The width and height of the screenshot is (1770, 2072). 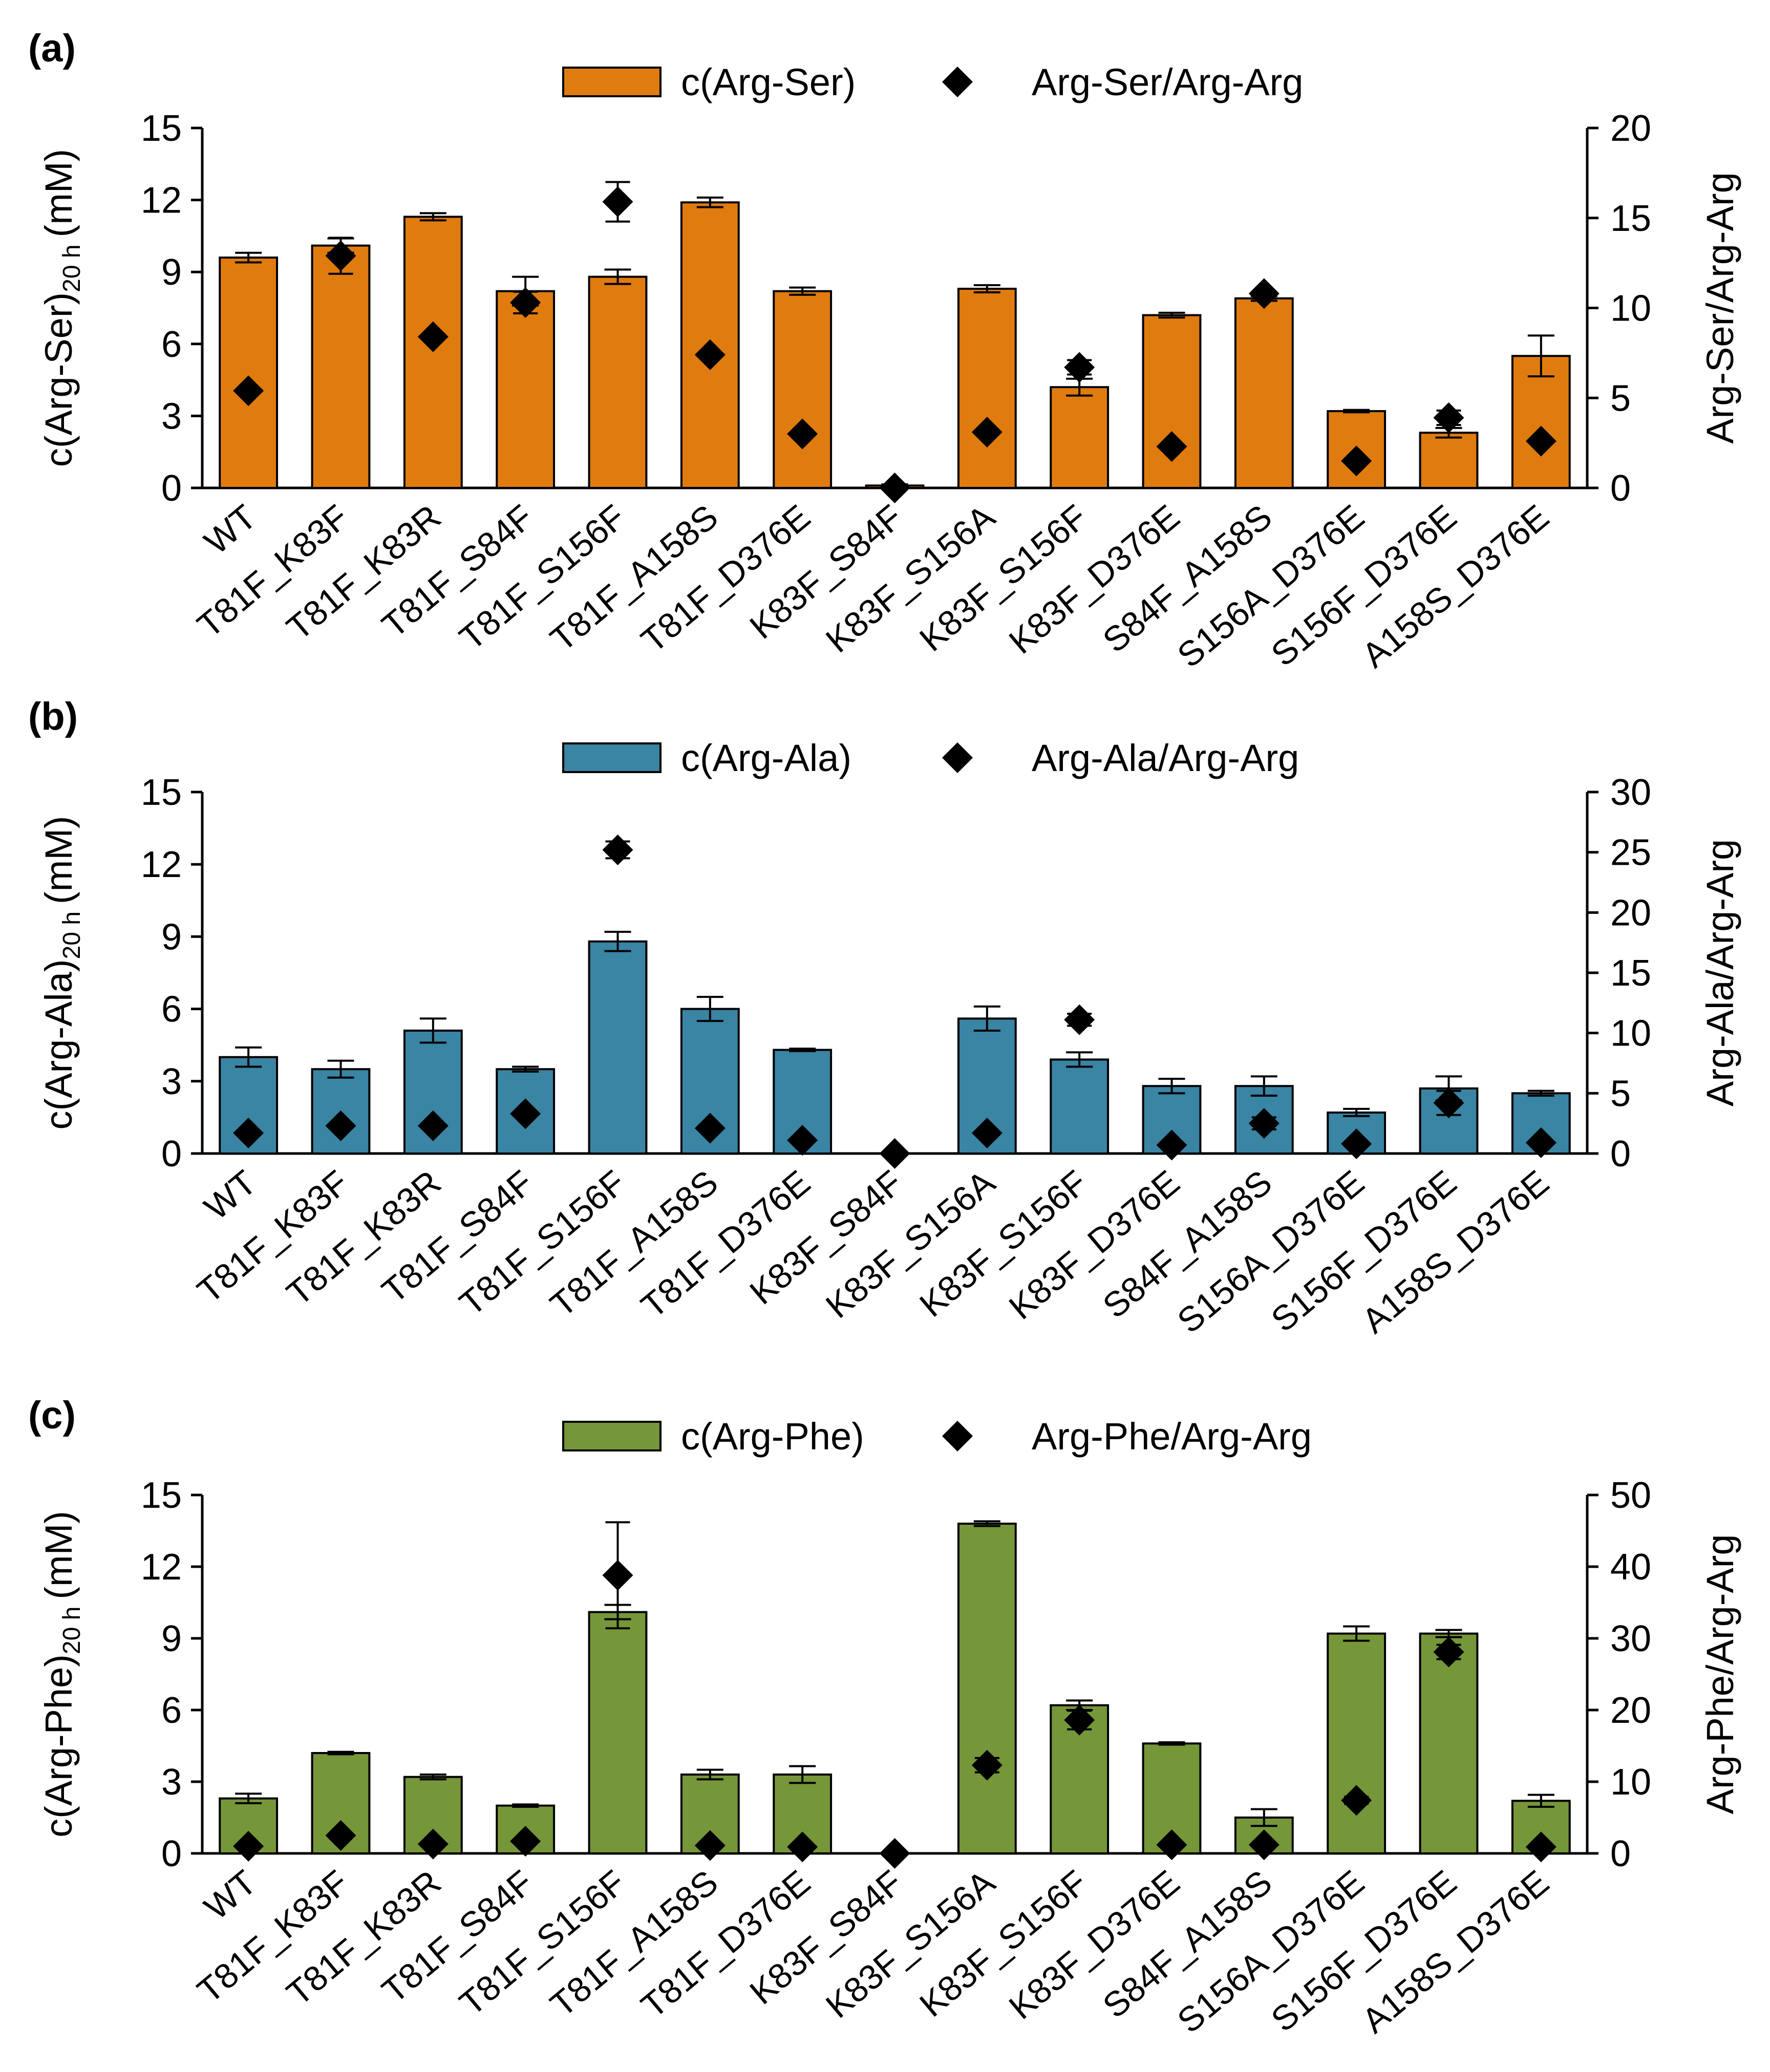 What do you see at coordinates (1168, 82) in the screenshot?
I see `legend-label-diamond: Arg-Ser/Arg-Arg` at bounding box center [1168, 82].